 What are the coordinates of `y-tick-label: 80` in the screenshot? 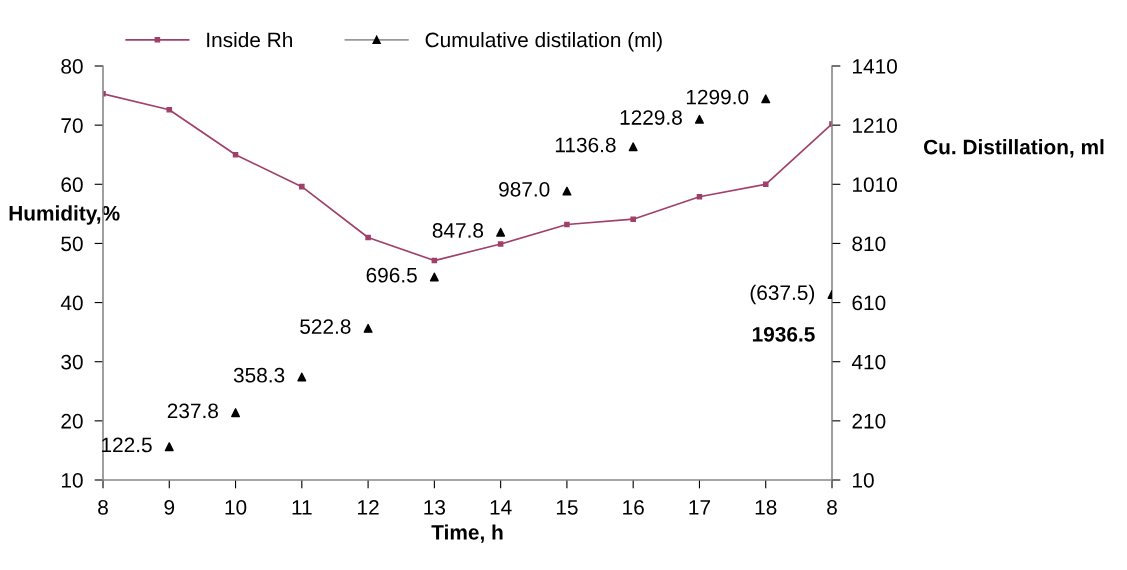 It's located at (72, 66).